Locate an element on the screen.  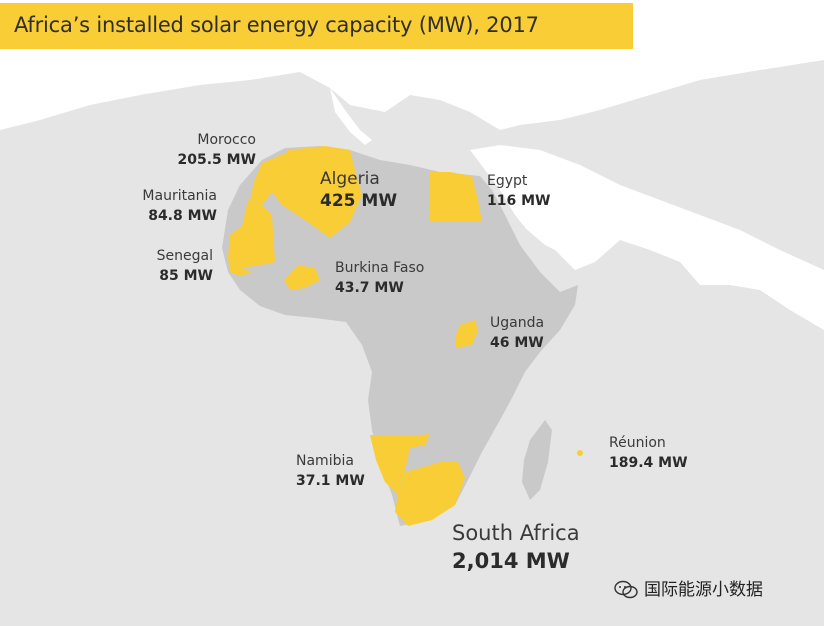
mauritania-value: 84.8 MW is located at coordinates (182, 216).